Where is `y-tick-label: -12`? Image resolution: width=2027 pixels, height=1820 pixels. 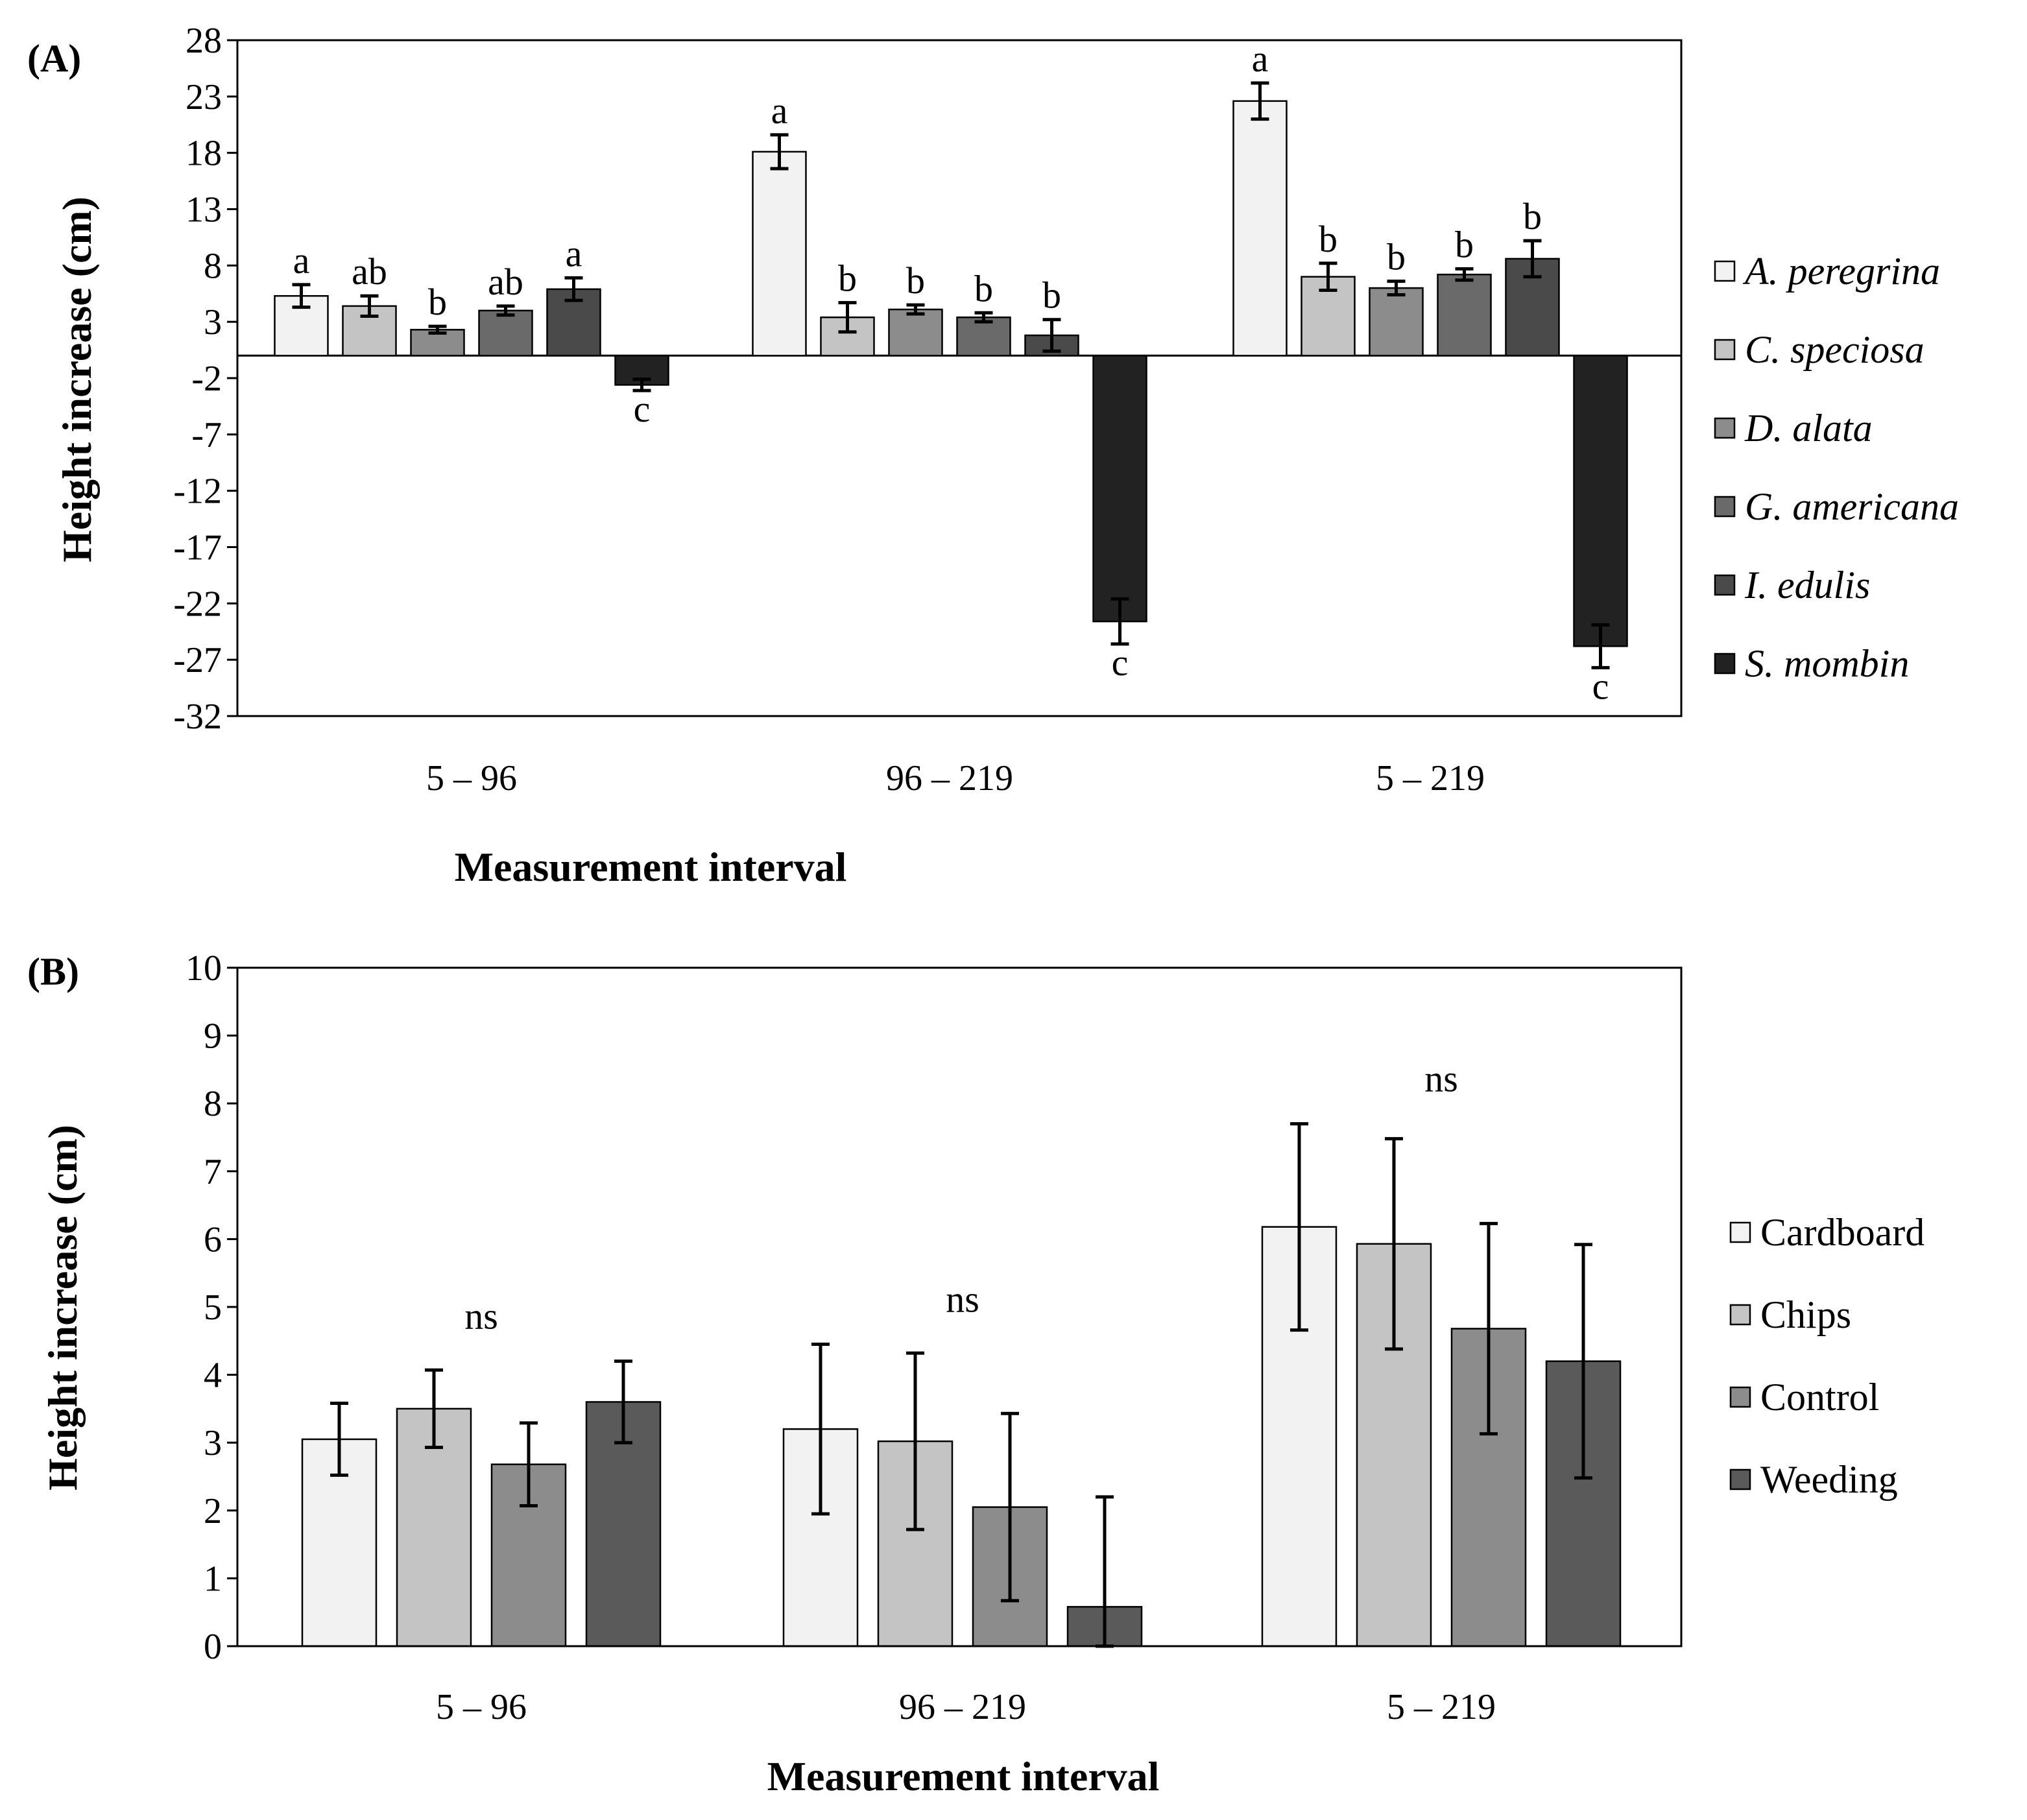 y-tick-label: -12 is located at coordinates (197, 492).